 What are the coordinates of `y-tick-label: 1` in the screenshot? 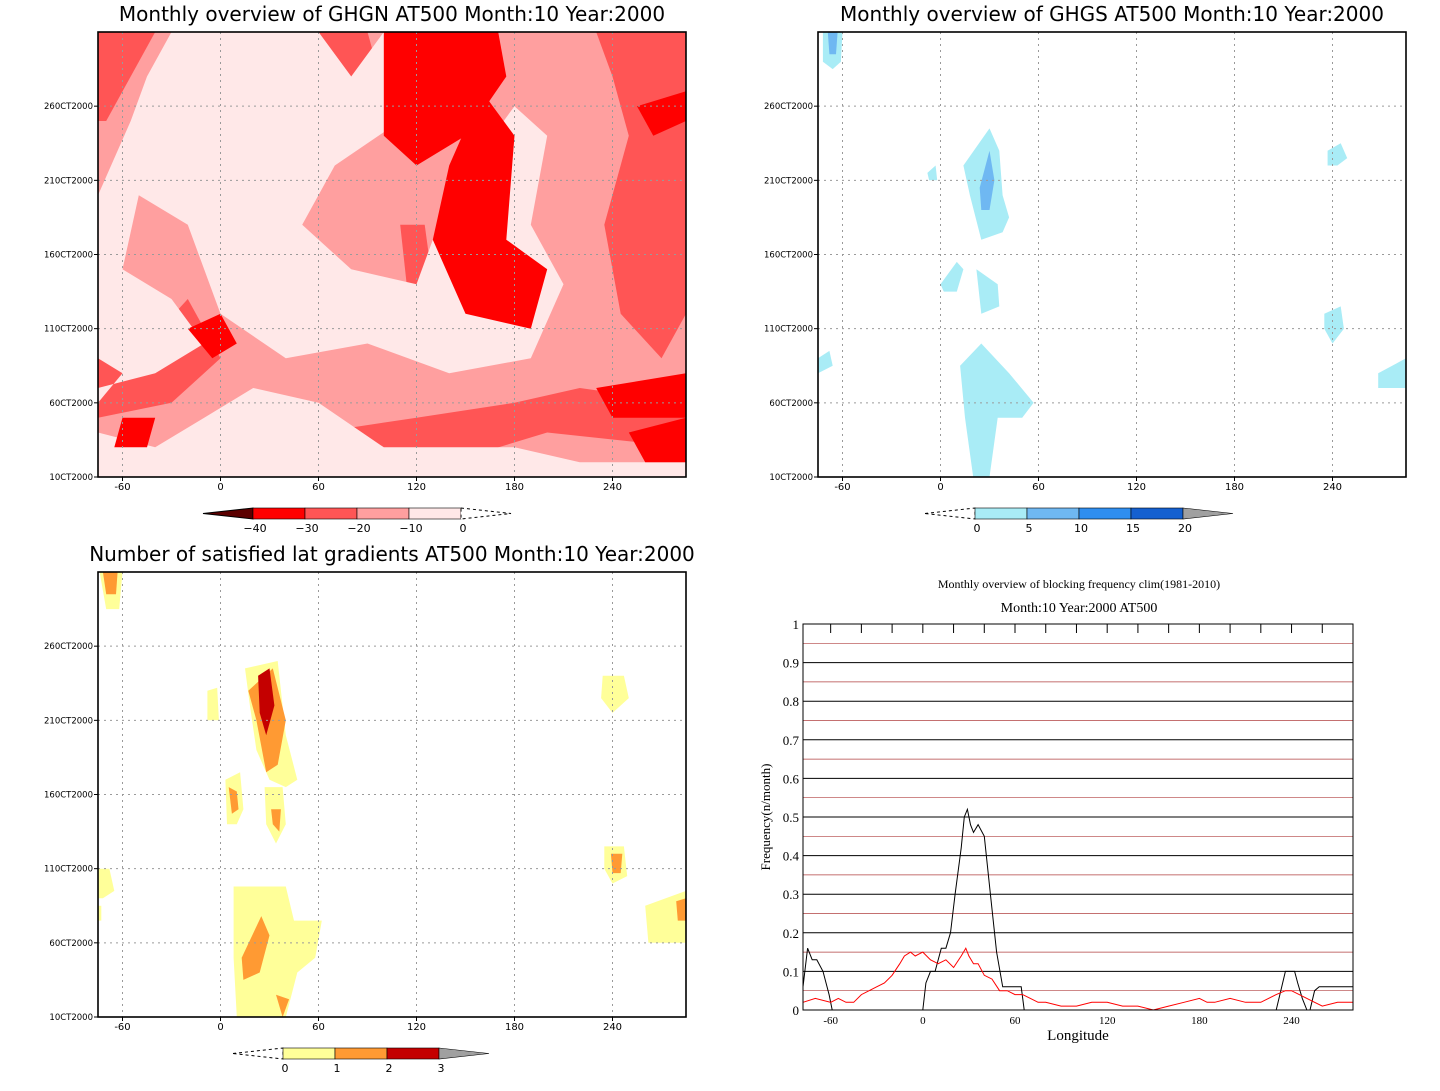 It's located at (796, 624).